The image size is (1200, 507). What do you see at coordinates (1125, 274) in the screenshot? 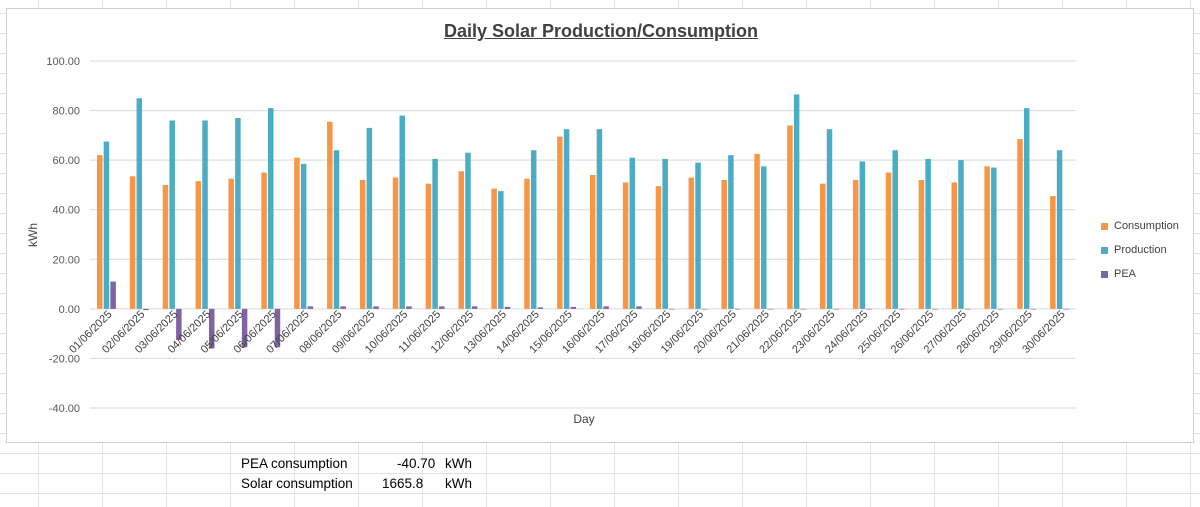
I see `legend-label: PEA` at bounding box center [1125, 274].